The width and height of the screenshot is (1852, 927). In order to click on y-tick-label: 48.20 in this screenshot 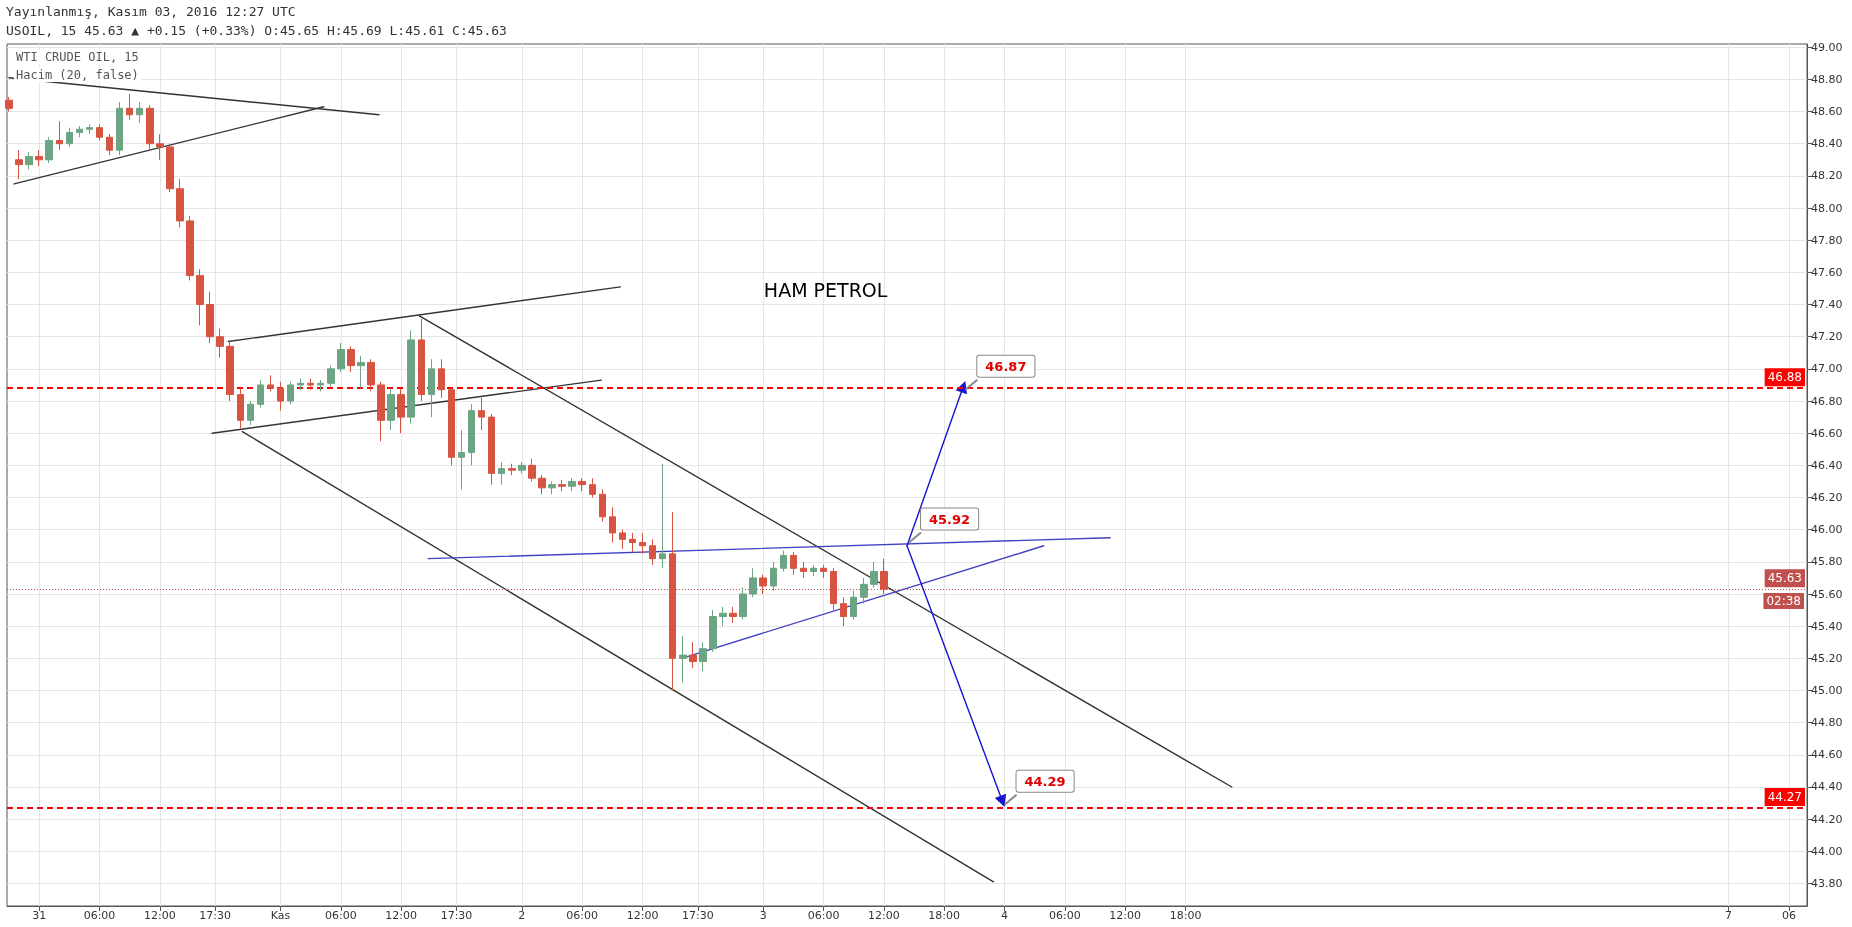, I will do `click(1827, 176)`.